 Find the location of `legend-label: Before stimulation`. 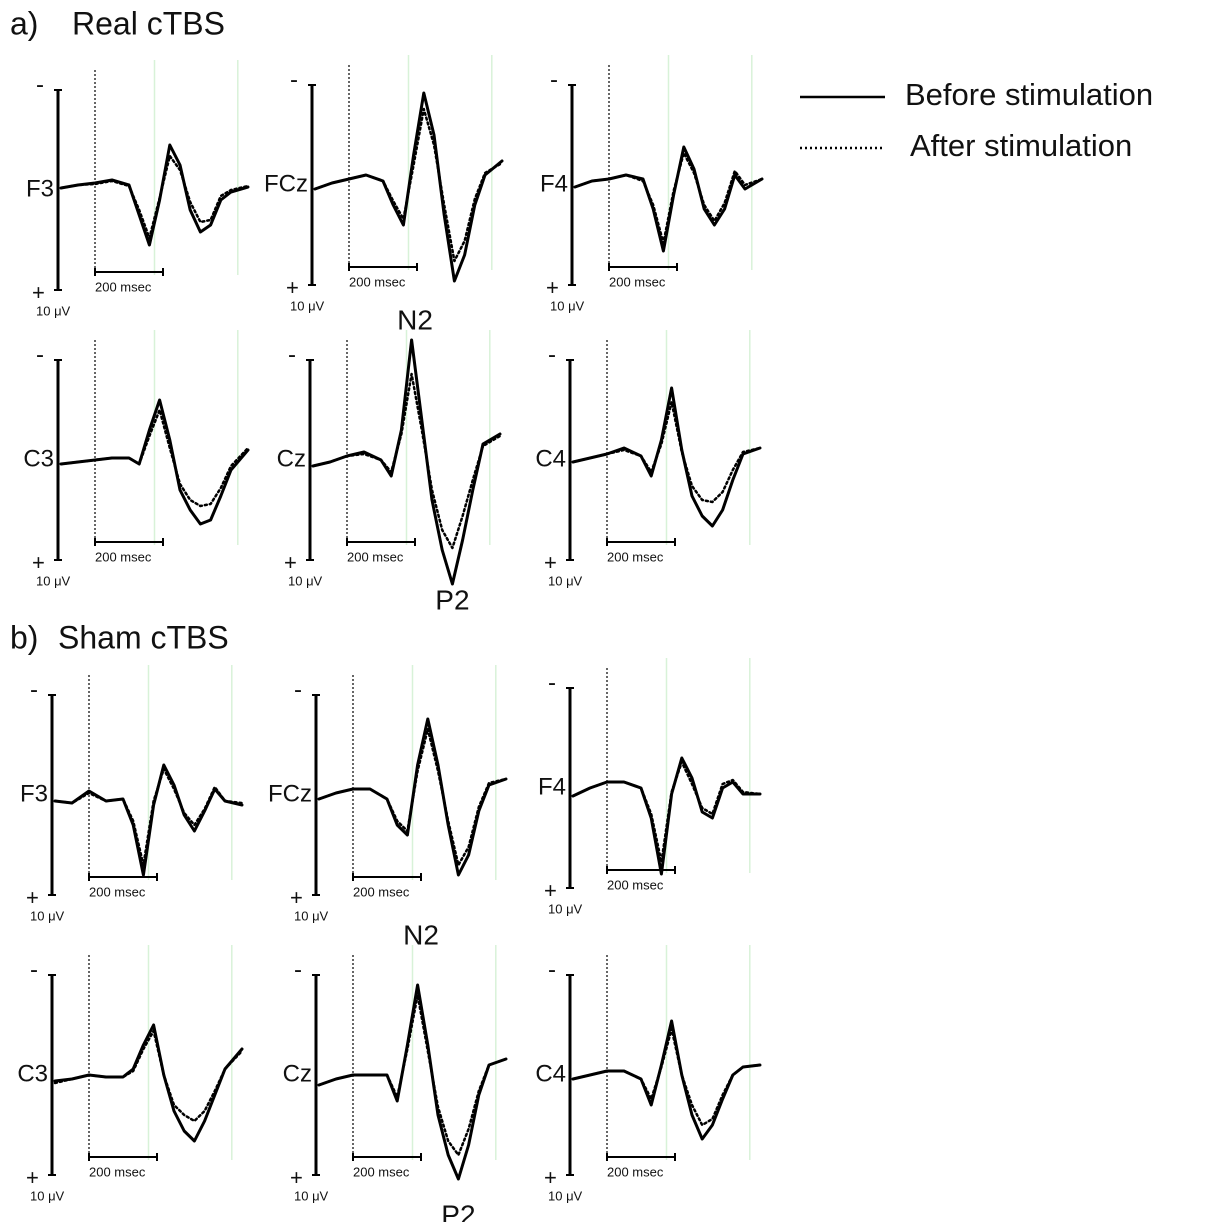

legend-label: Before stimulation is located at coordinates (1029, 94).